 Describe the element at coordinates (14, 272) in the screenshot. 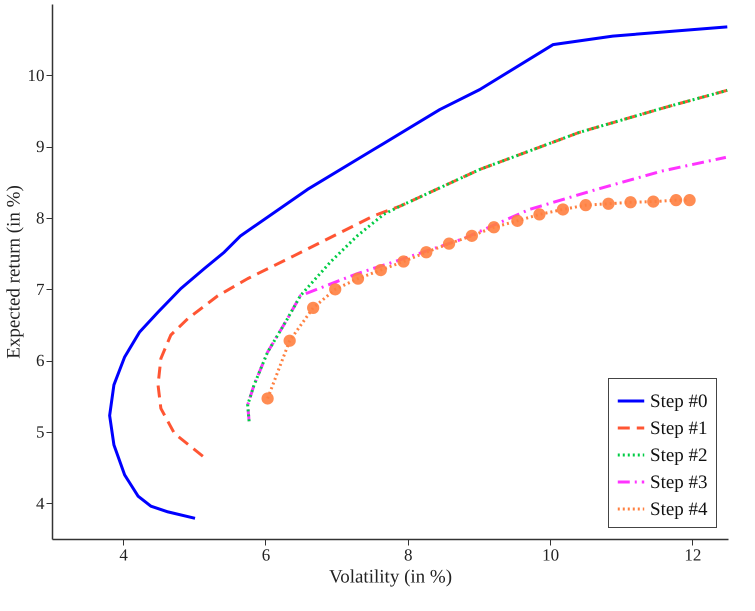

I see `y-axis-title: Expected return (in %)` at that location.